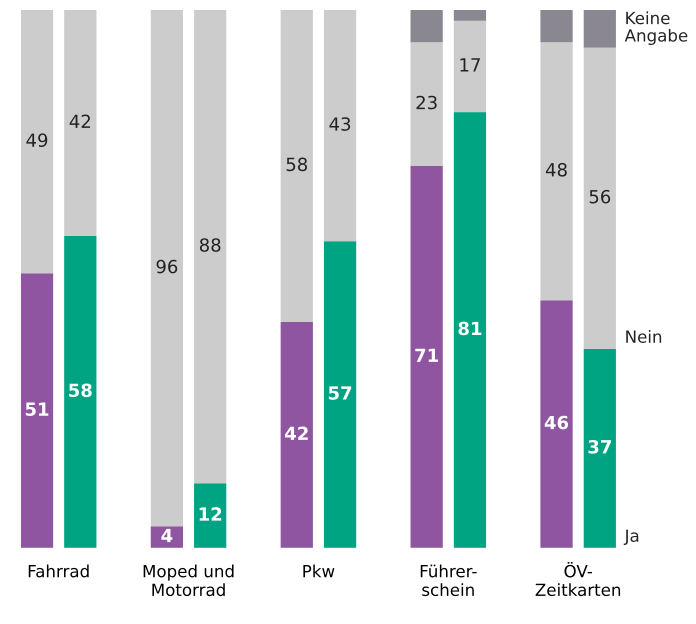 The image size is (696, 624). What do you see at coordinates (189, 580) in the screenshot?
I see `x-tick-label: Moped und Motorrad` at bounding box center [189, 580].